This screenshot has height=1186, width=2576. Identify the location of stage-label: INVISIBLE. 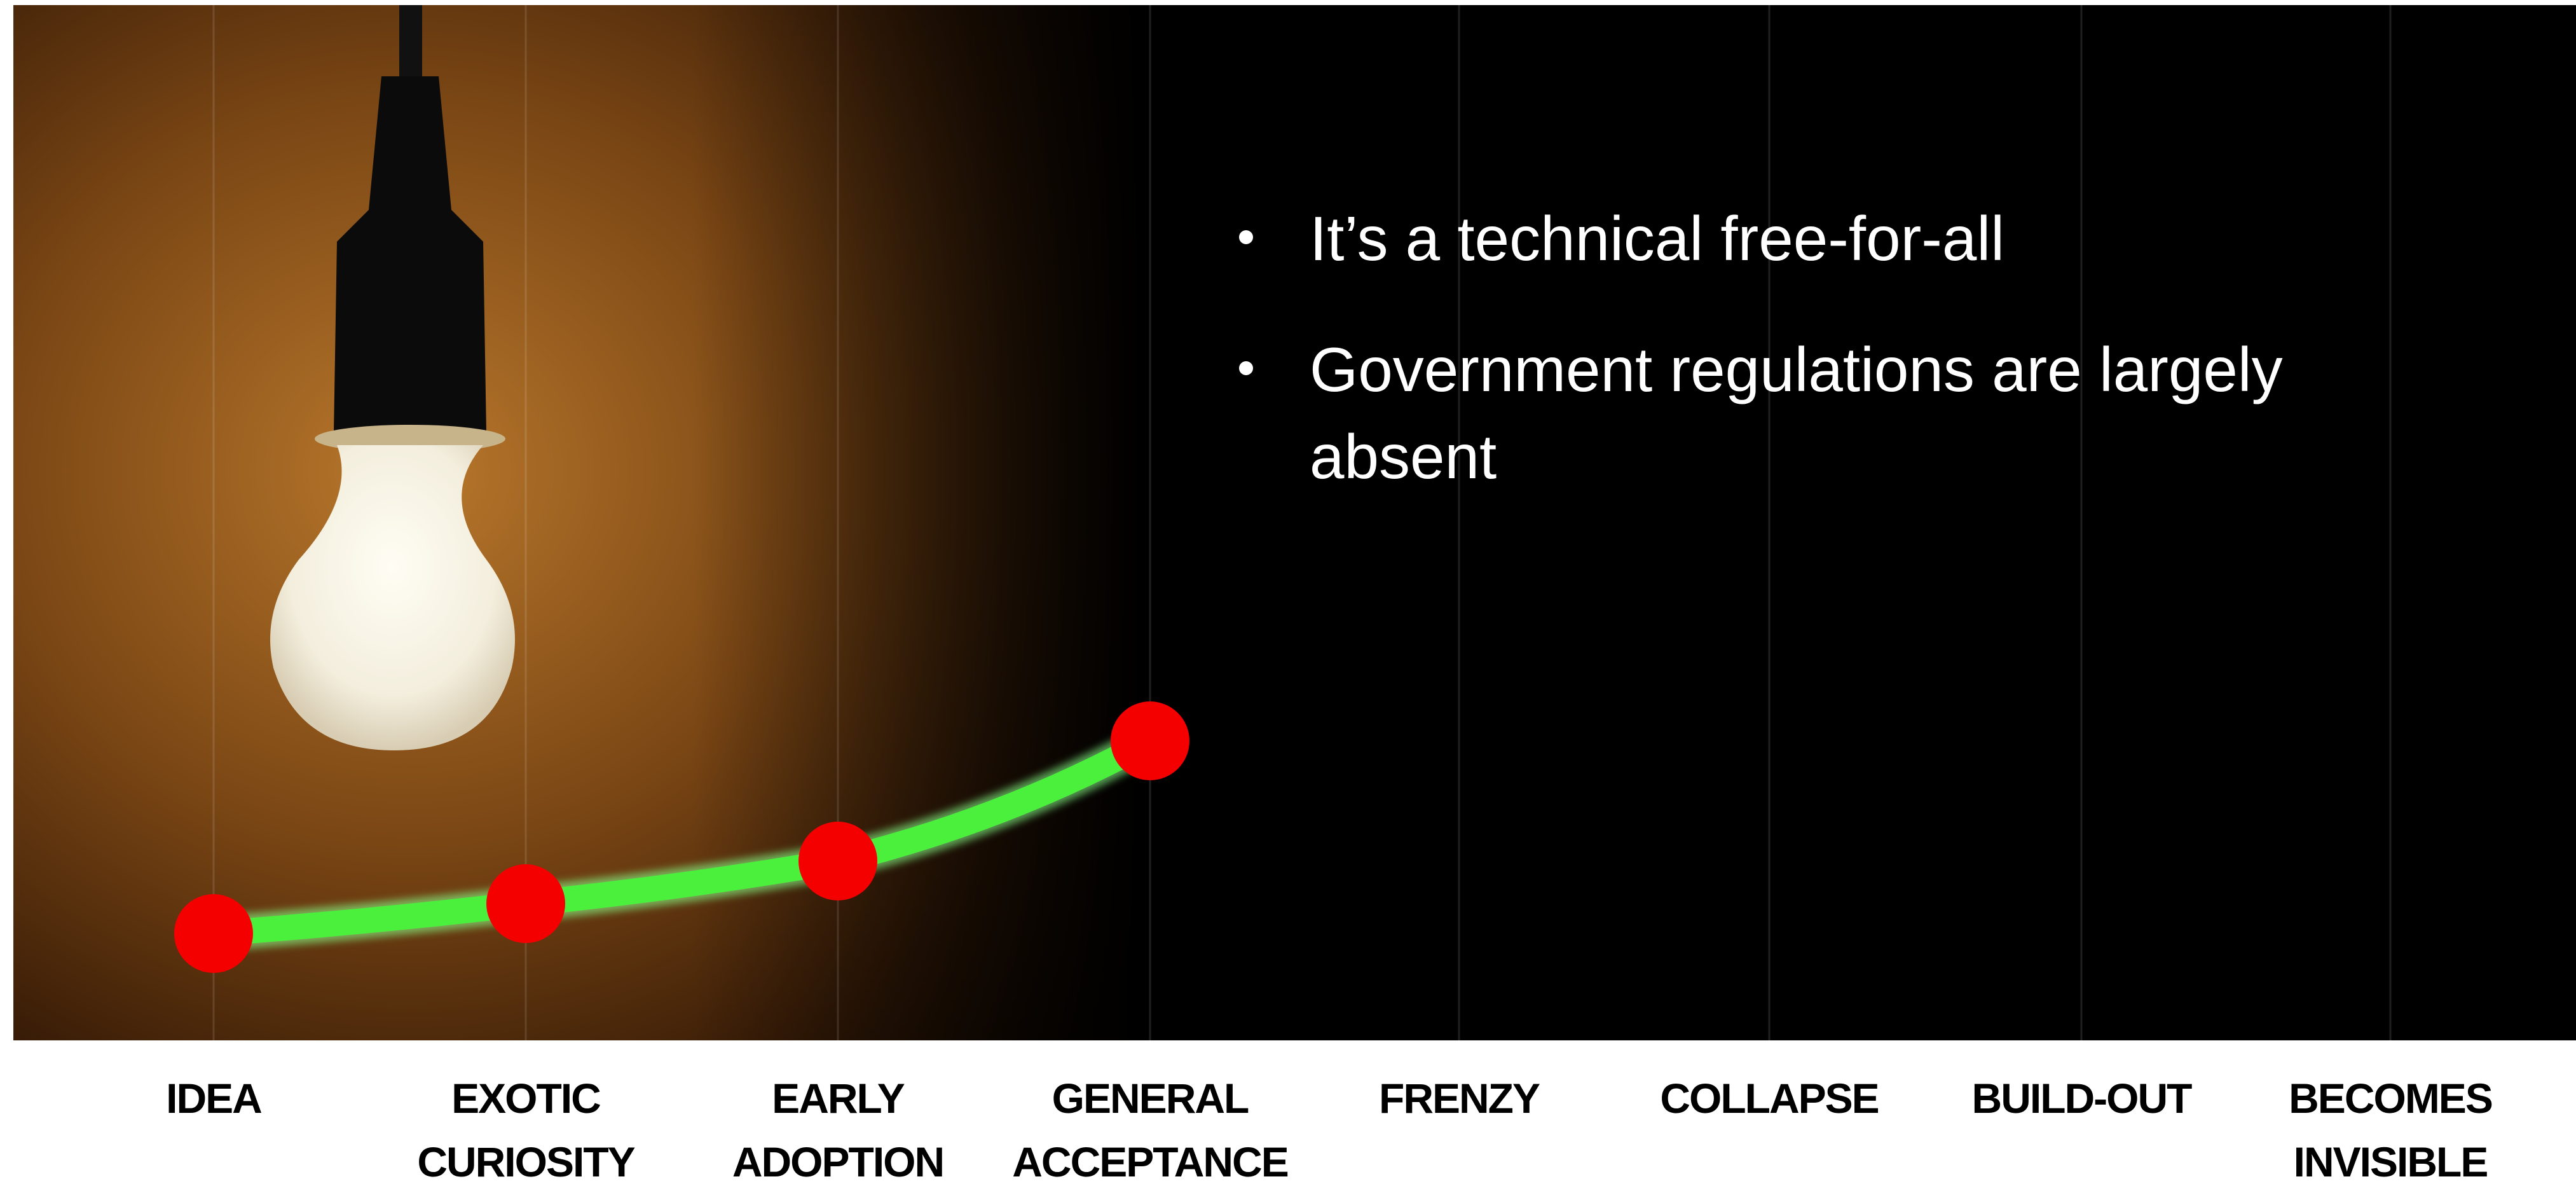
(2391, 1161).